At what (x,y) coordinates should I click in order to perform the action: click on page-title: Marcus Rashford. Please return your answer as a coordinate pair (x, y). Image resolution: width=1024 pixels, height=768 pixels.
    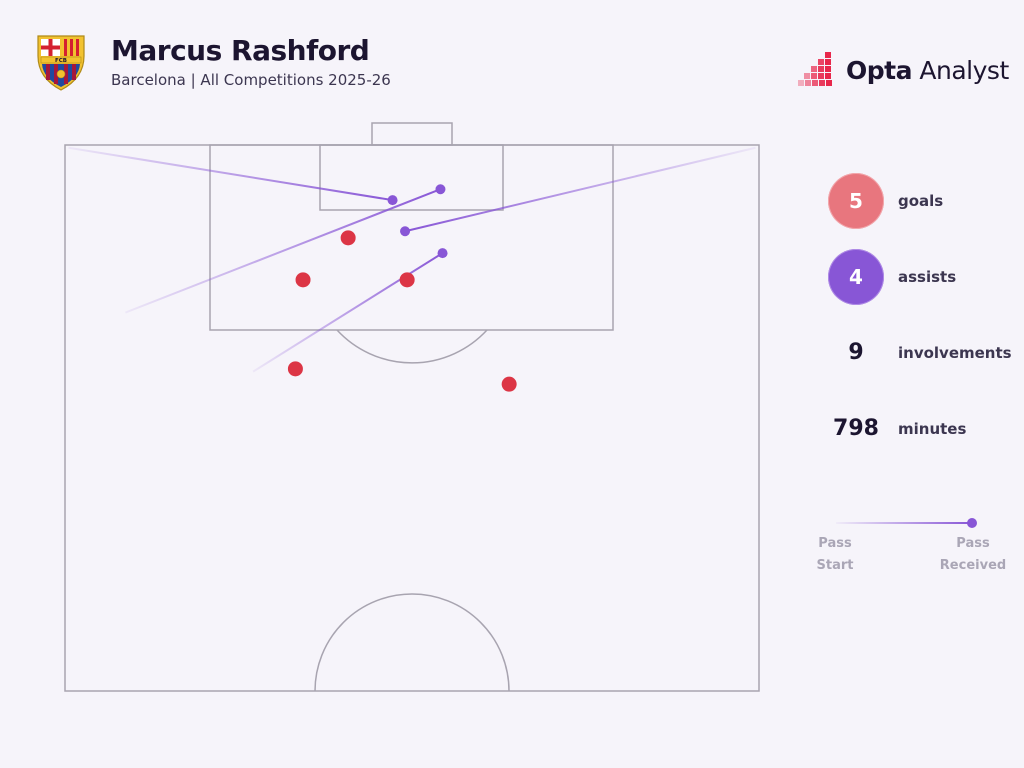
    Looking at the image, I should click on (240, 50).